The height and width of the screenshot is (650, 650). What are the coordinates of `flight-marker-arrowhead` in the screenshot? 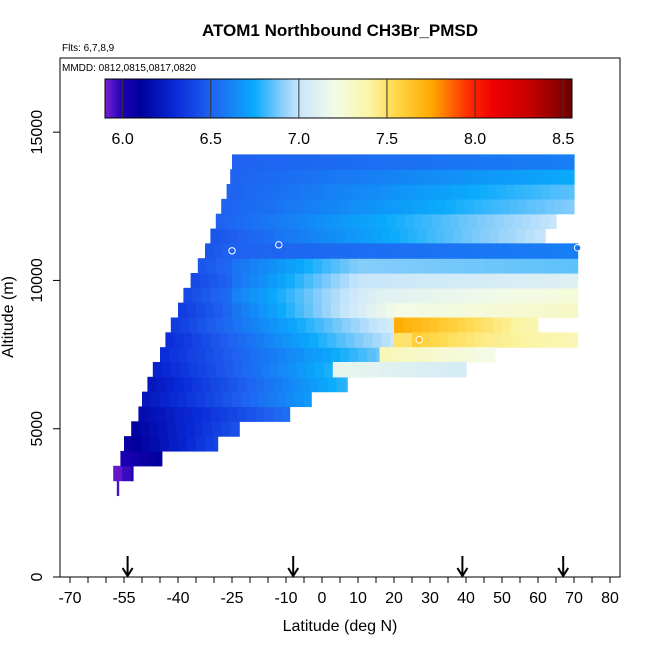 It's located at (563, 572).